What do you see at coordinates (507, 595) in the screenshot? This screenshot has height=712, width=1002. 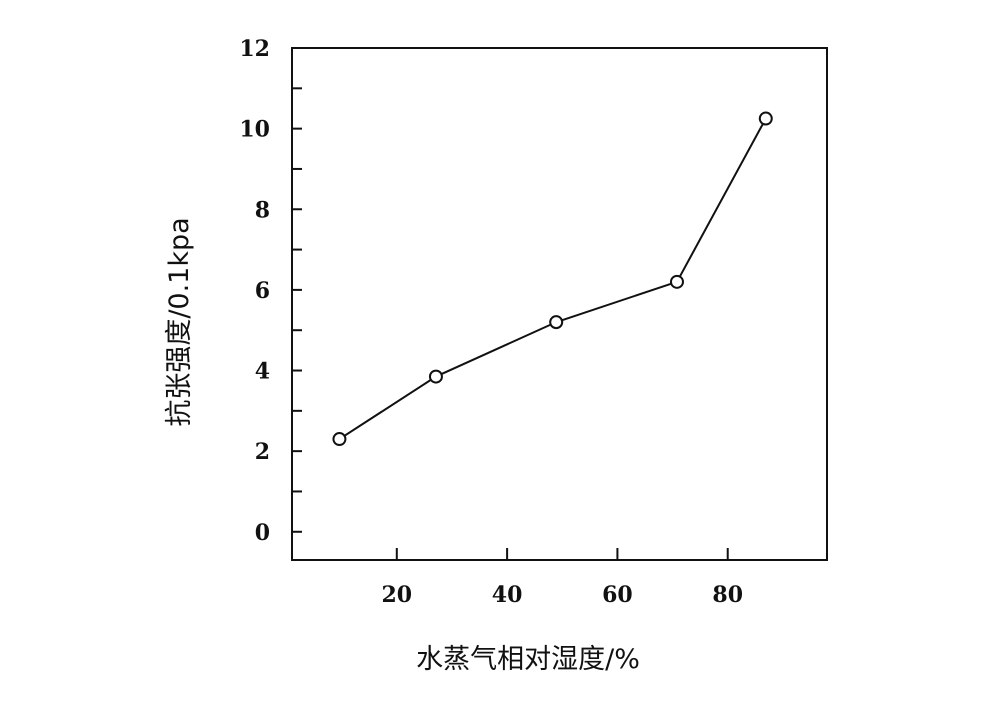 I see `x-tick-label: 40` at bounding box center [507, 595].